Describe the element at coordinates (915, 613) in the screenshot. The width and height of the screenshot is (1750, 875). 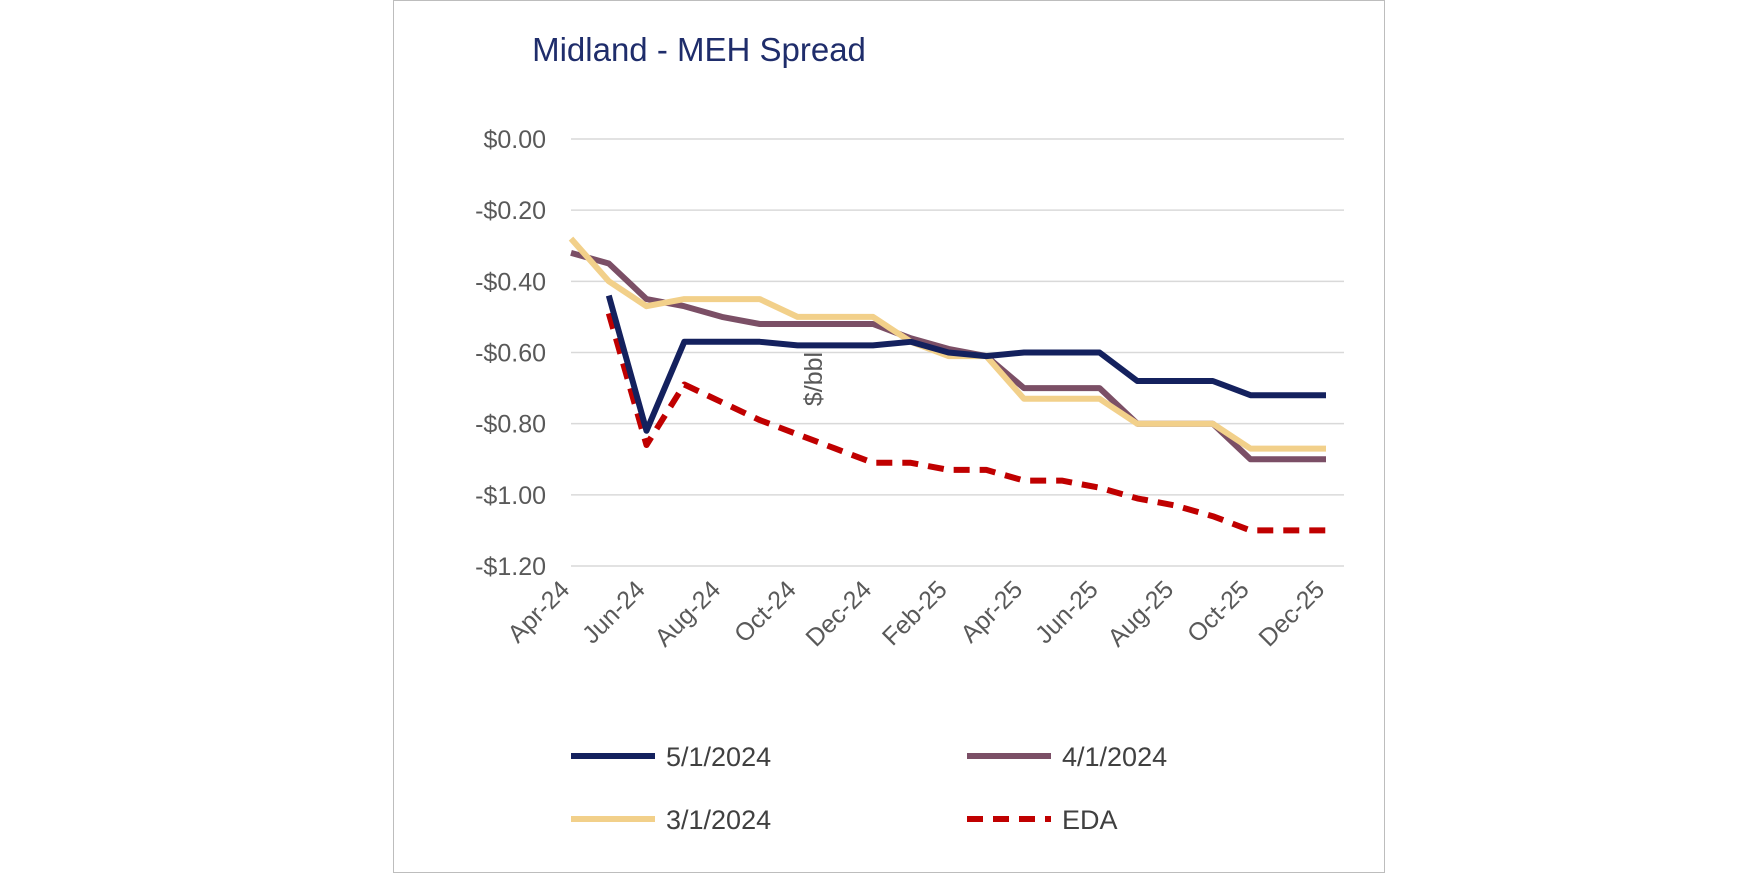
I see `x-tick-label: Feb-25` at that location.